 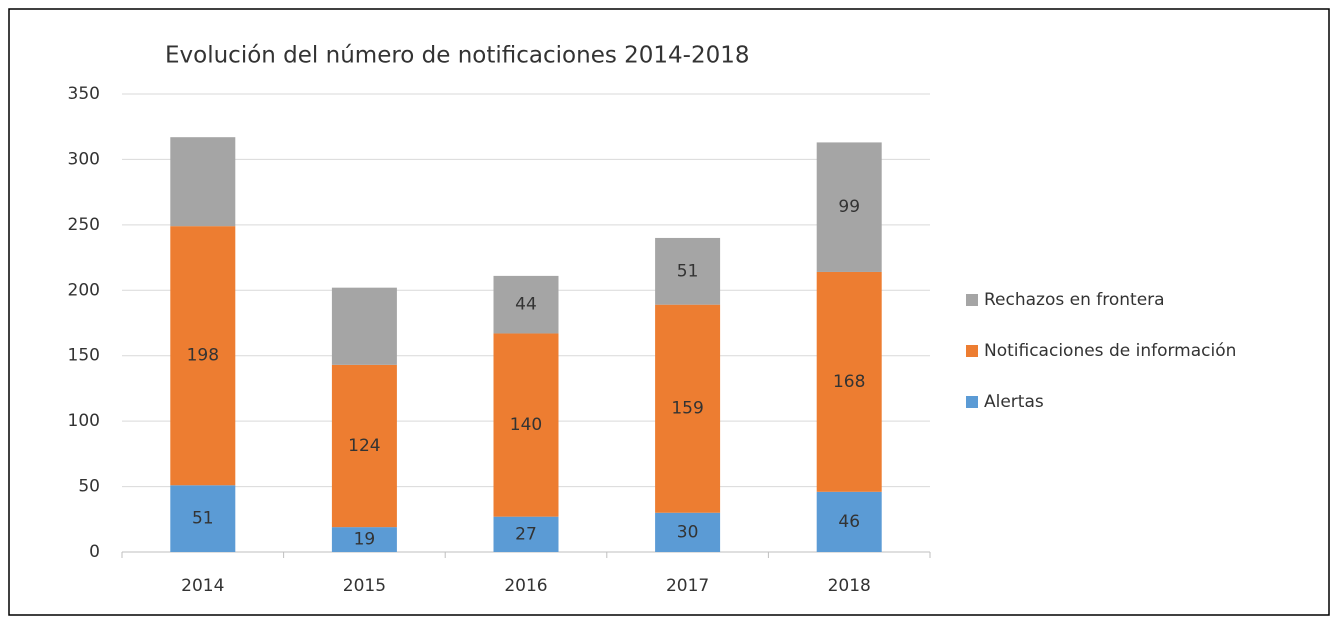 I want to click on x-tick-label: 2018, so click(x=849, y=586).